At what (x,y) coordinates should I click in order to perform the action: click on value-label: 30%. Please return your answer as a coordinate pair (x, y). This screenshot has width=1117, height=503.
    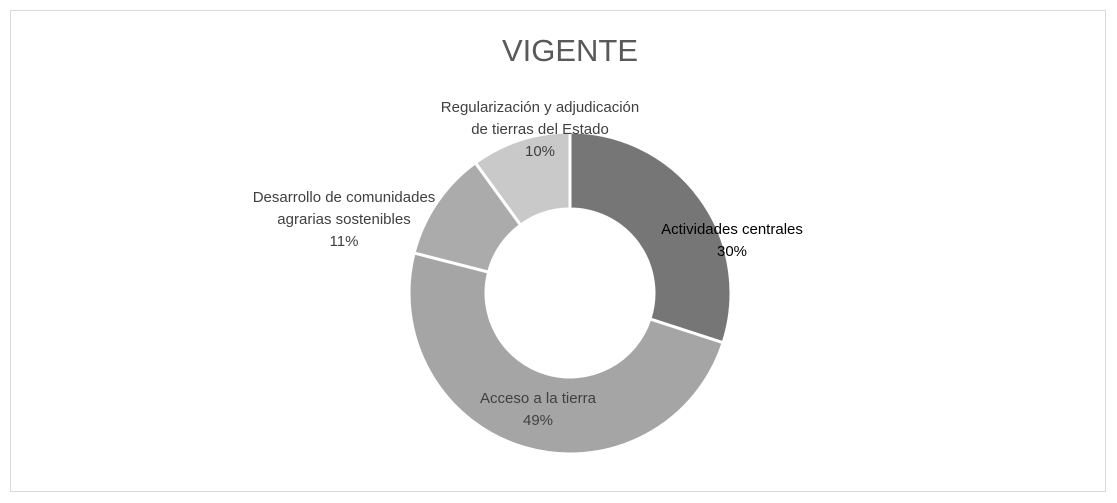
    Looking at the image, I should click on (732, 251).